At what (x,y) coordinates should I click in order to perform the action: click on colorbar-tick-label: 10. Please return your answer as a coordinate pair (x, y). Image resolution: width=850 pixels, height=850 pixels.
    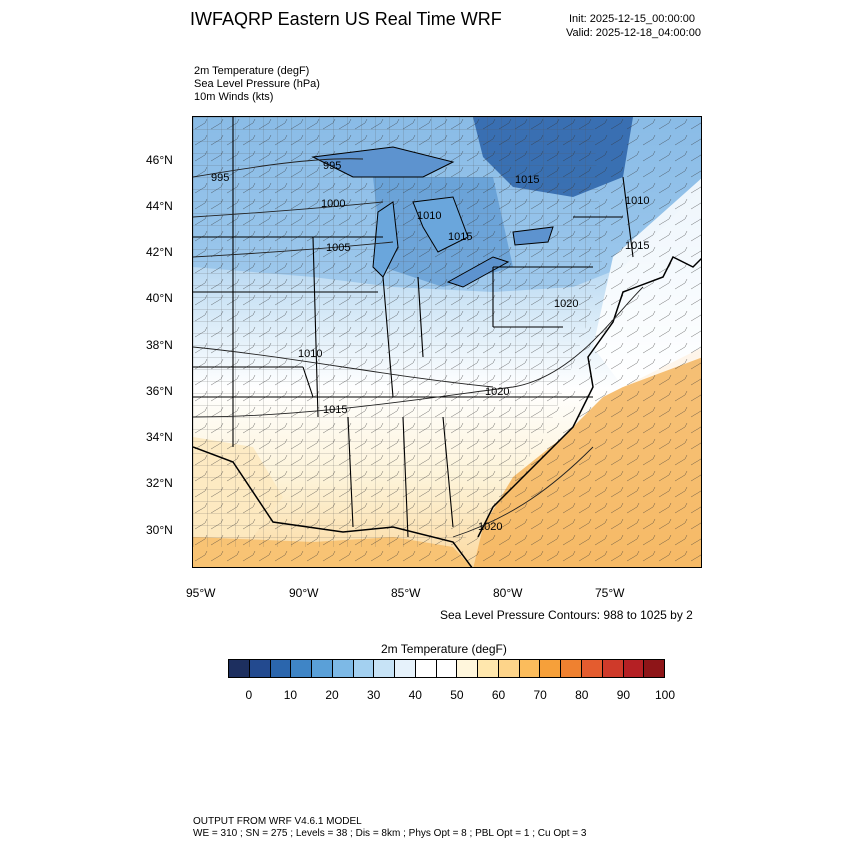
    Looking at the image, I should click on (290, 695).